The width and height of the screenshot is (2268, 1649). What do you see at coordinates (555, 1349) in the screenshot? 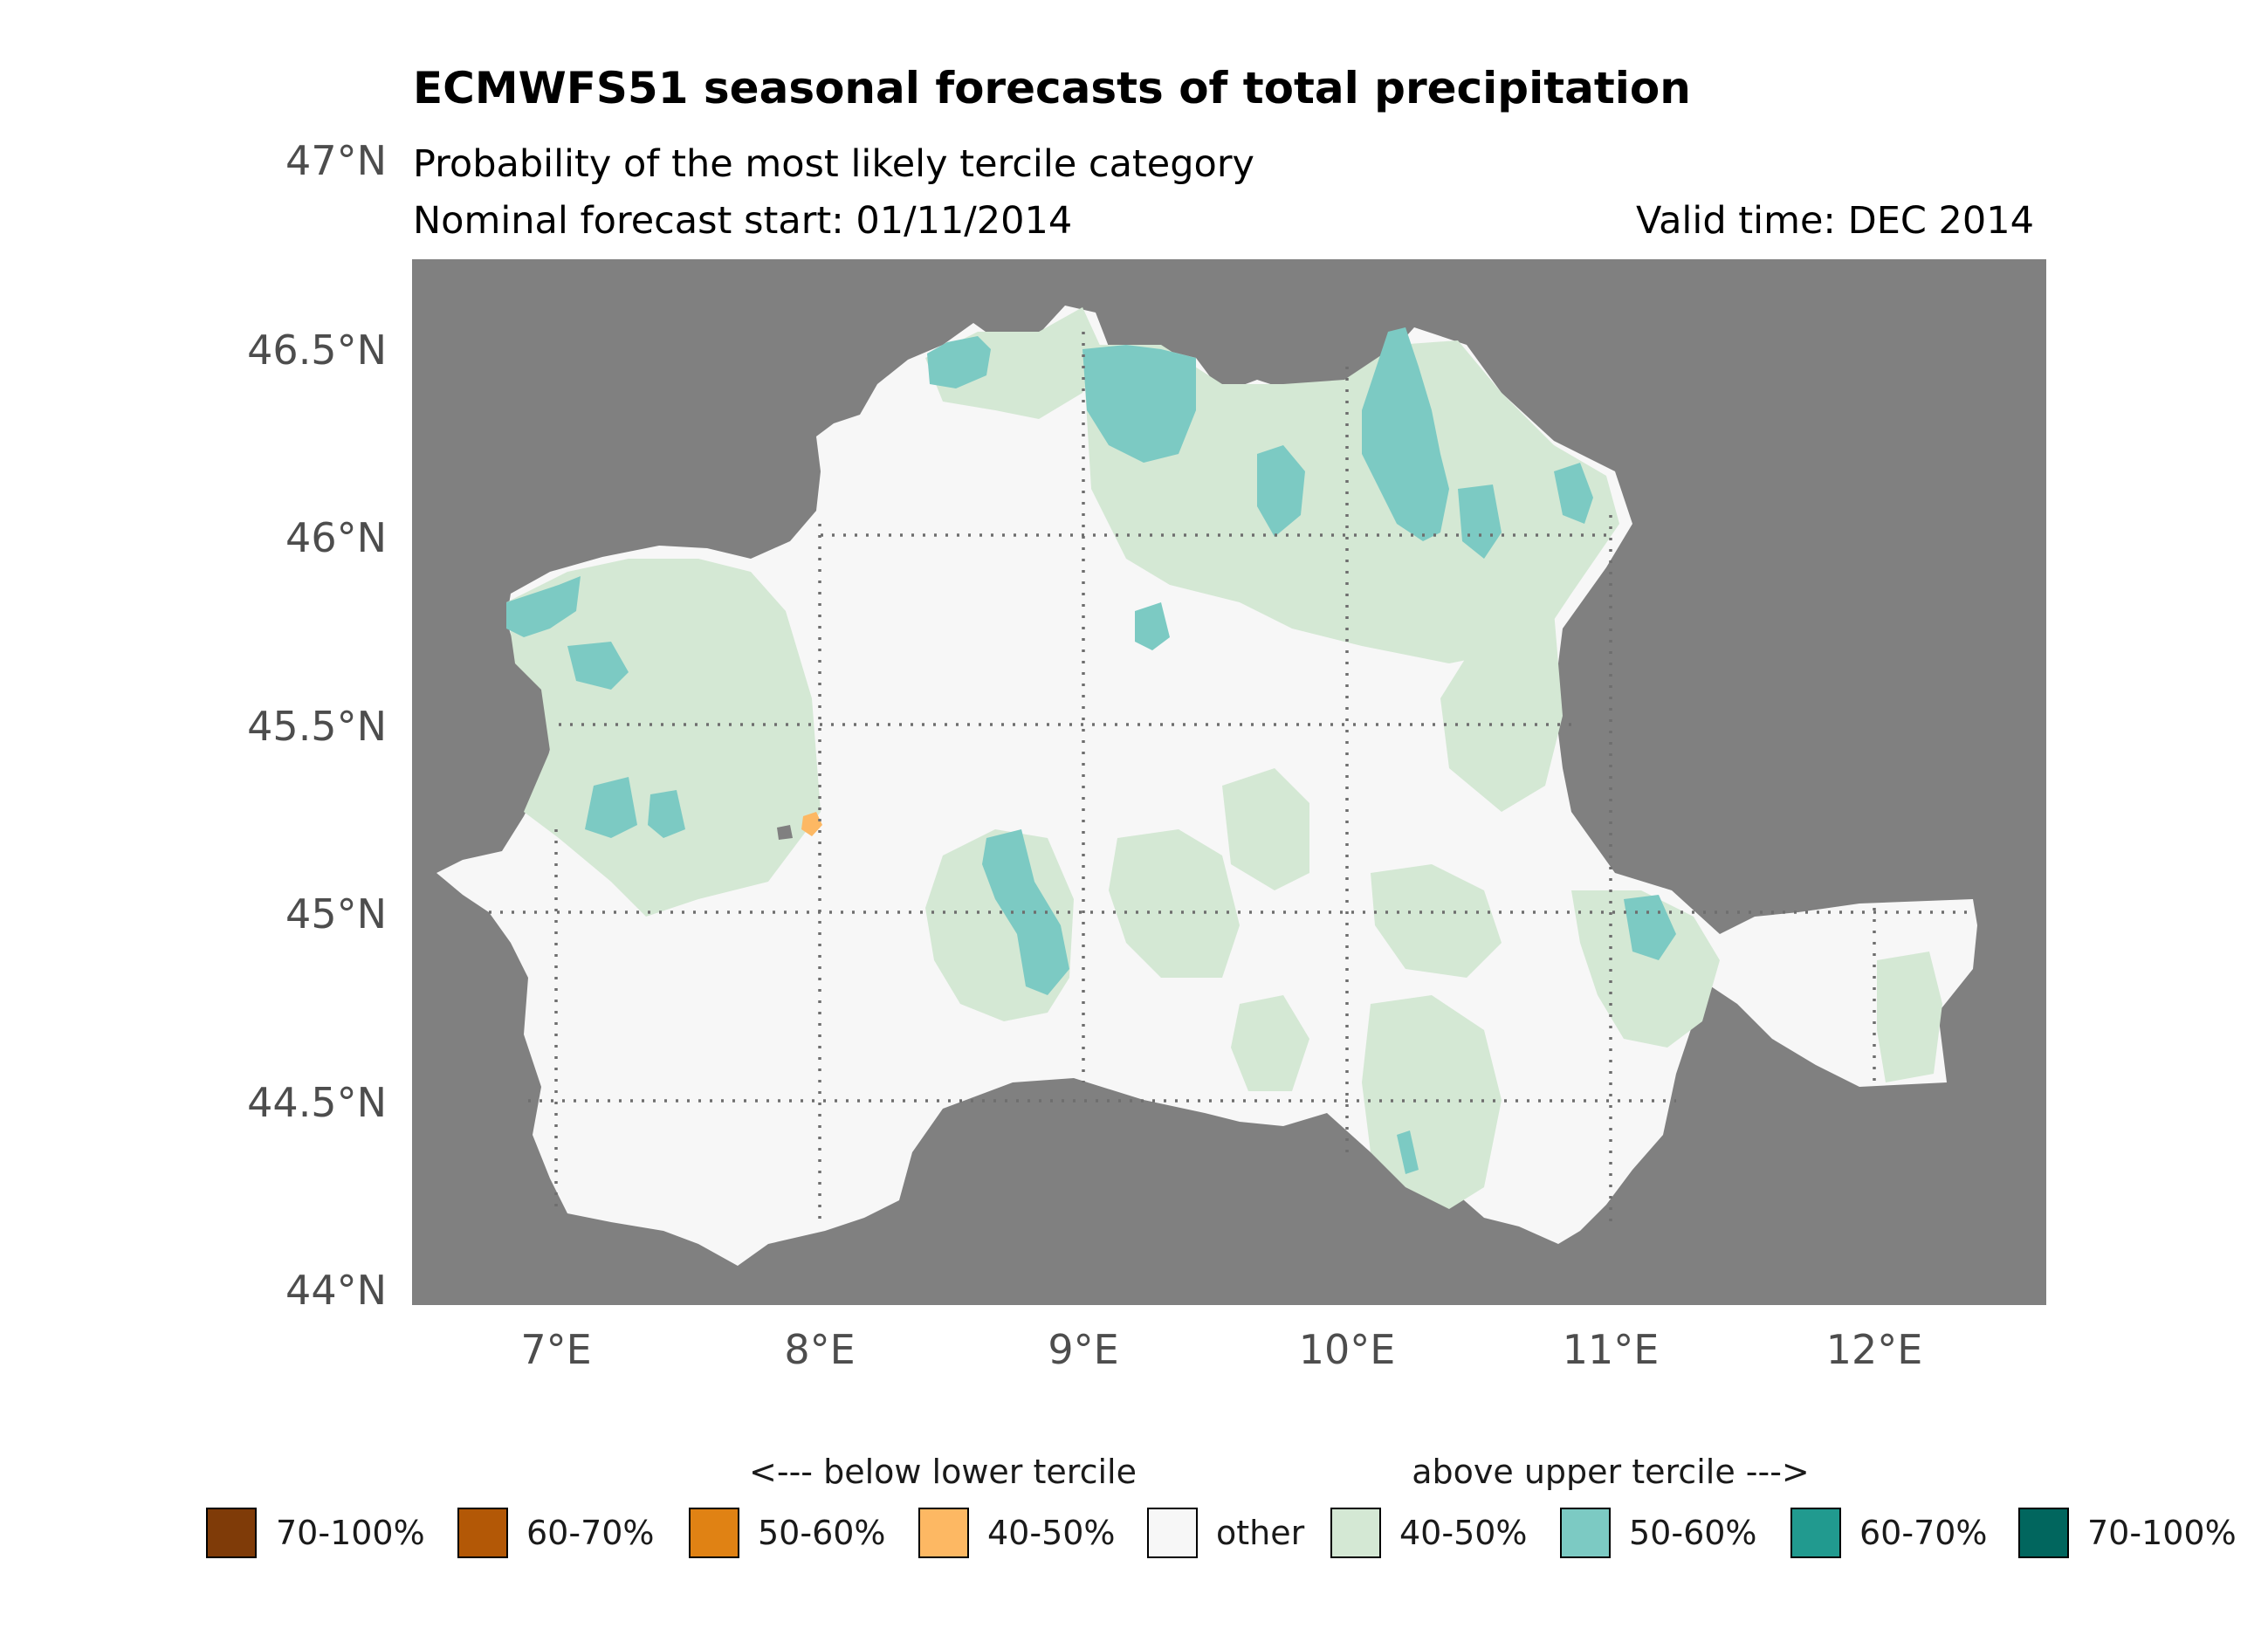
I see `lon-tick-7: 7°E` at bounding box center [555, 1349].